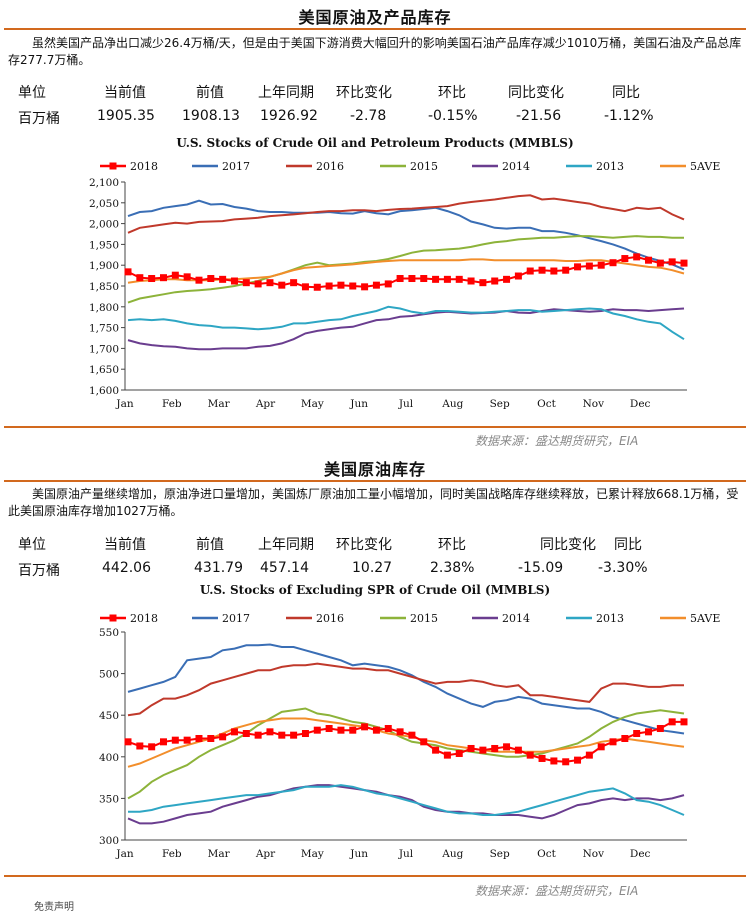  I want to click on y-tick-label: 500, so click(109, 675).